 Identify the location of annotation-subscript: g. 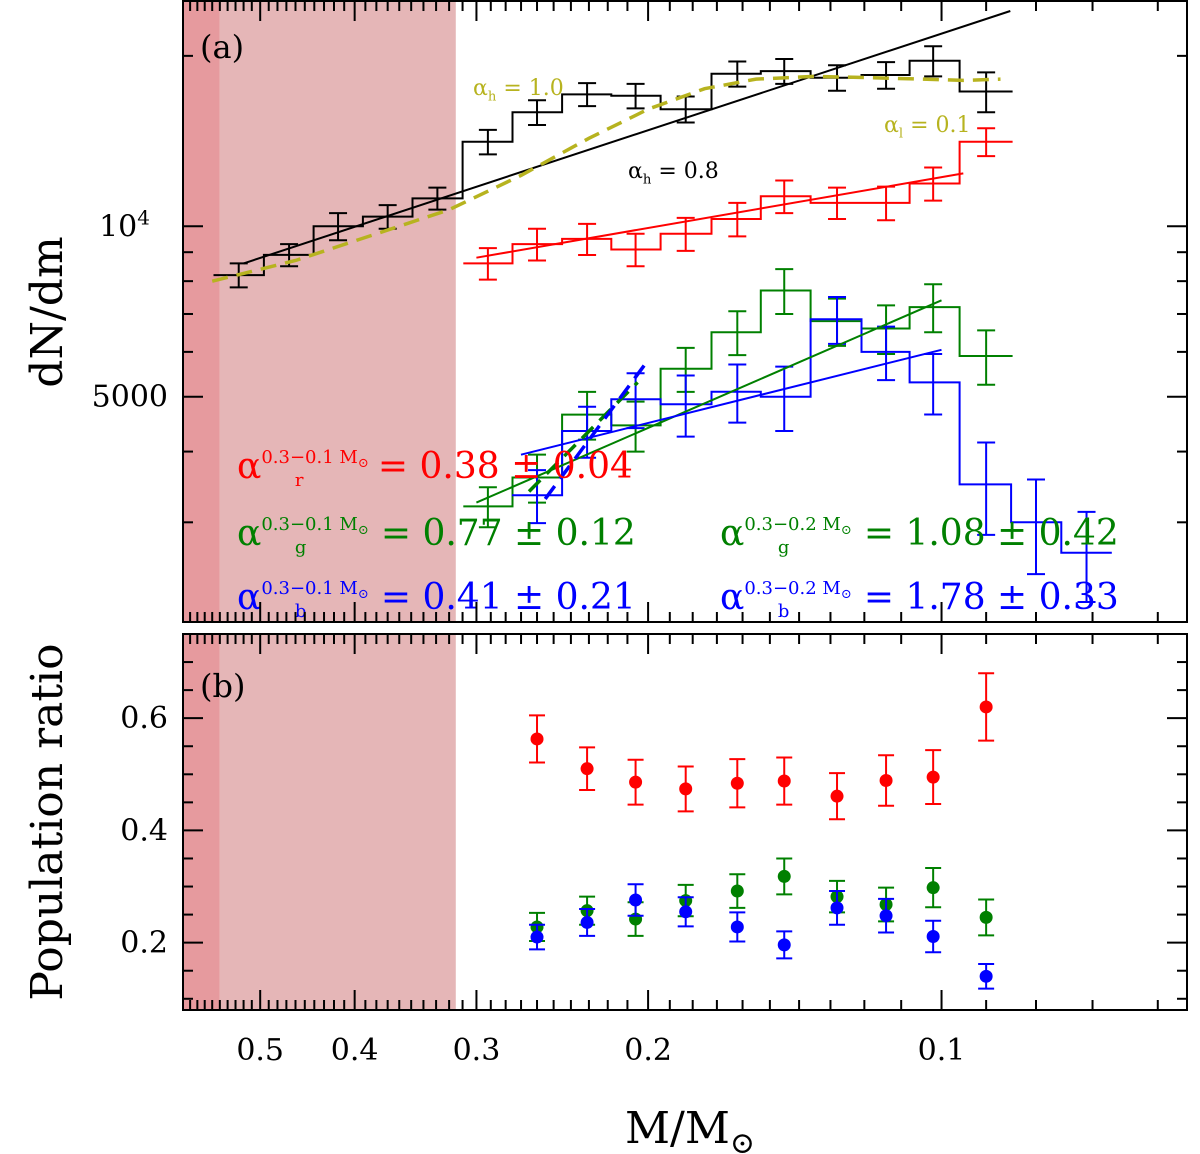
(301, 547).